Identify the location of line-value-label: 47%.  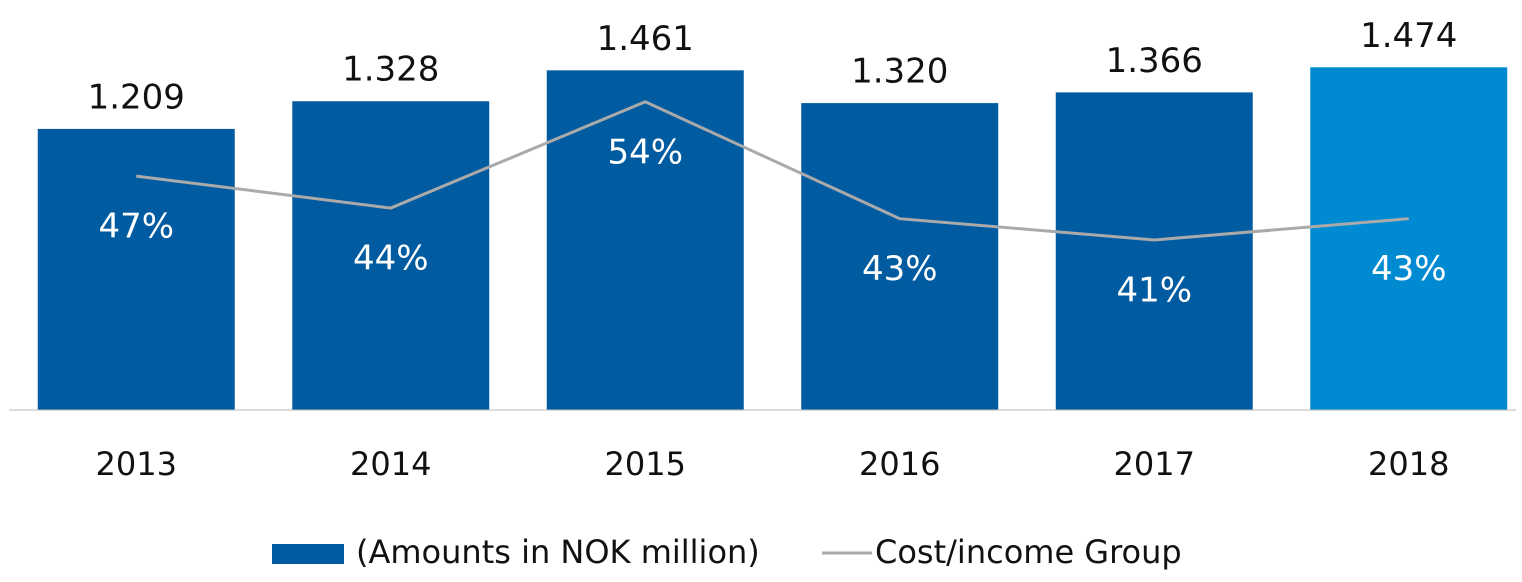
(136, 227).